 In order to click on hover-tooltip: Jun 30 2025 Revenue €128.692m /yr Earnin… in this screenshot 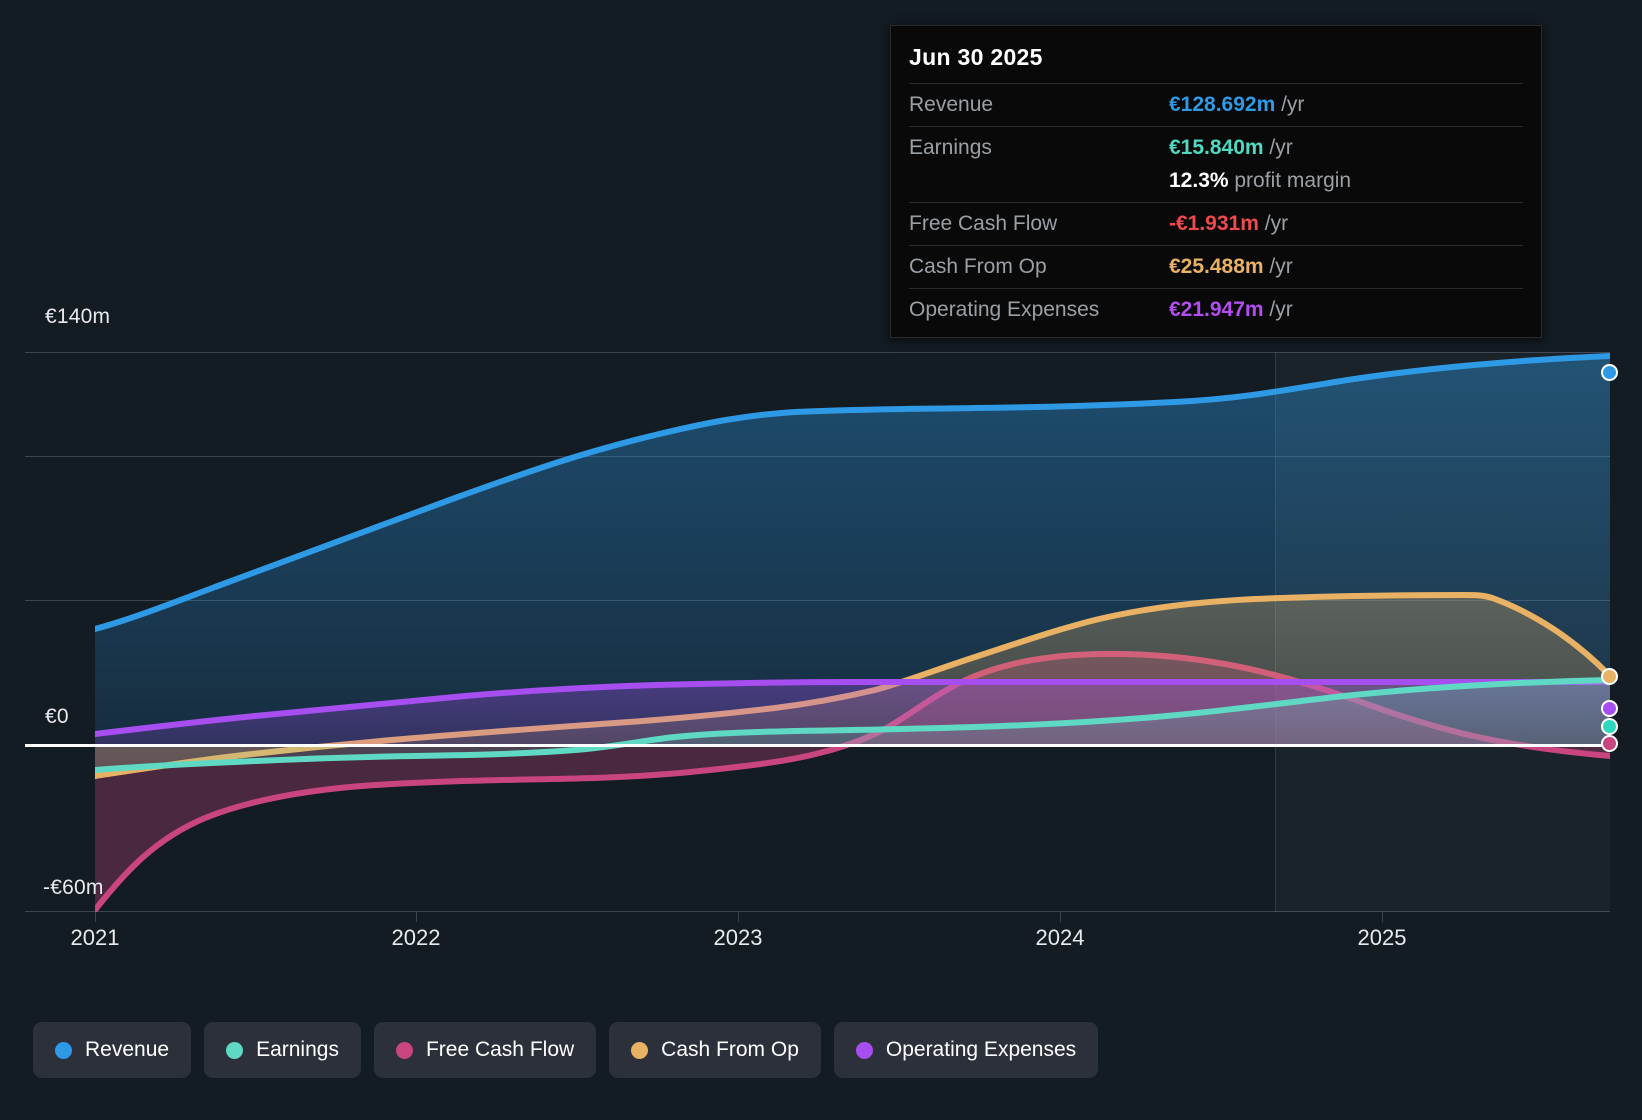, I will do `click(1216, 181)`.